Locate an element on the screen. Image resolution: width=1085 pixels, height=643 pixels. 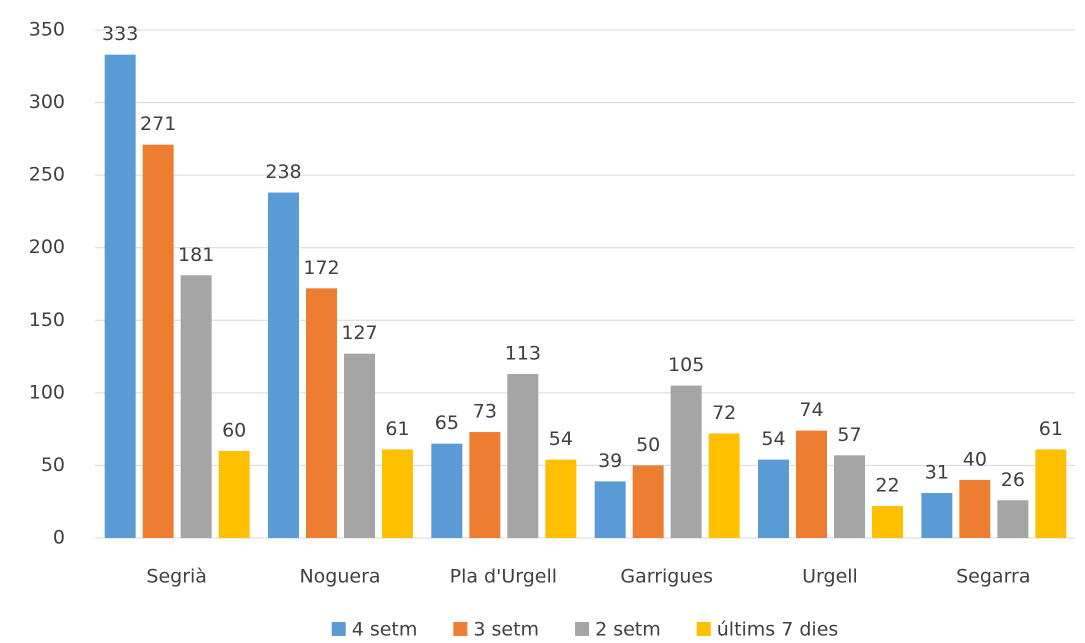
data-label: 105 is located at coordinates (686, 365).